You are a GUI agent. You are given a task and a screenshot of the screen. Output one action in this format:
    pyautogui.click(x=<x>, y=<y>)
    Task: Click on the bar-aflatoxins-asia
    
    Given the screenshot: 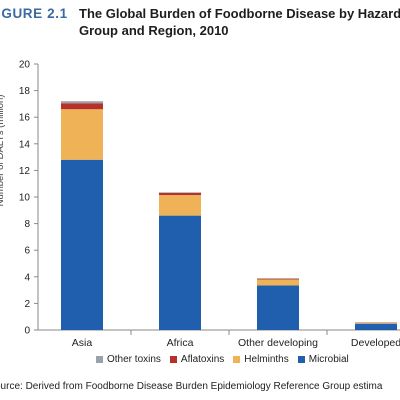 What is the action you would take?
    pyautogui.click(x=82, y=106)
    